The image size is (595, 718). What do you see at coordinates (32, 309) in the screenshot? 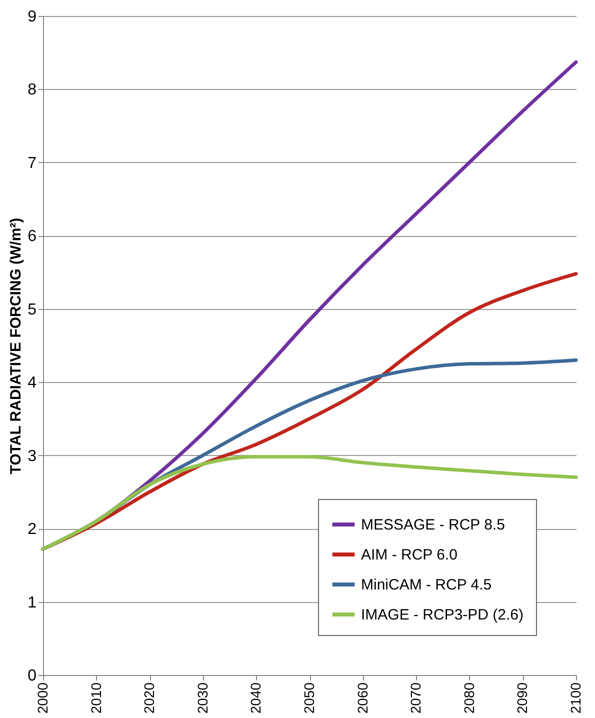
I see `y-tick-label: 5` at bounding box center [32, 309].